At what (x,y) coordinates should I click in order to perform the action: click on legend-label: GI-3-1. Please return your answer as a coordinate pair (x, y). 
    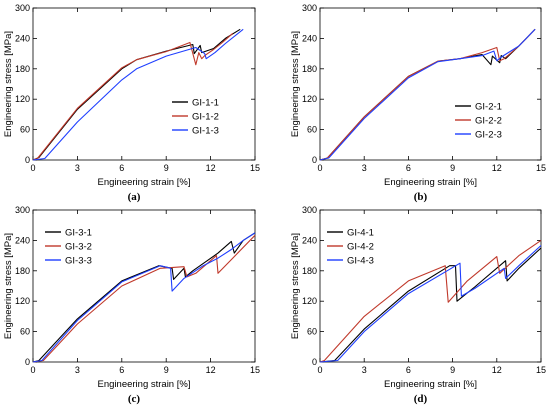
    Looking at the image, I should click on (78, 233).